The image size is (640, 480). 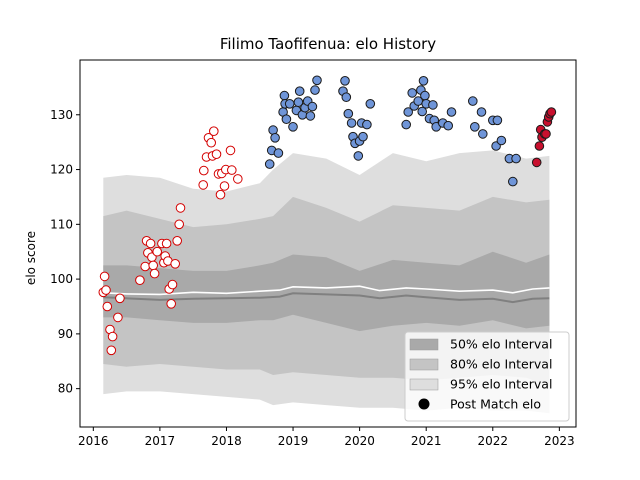 I want to click on x-tick-label: 2016, so click(x=93, y=441).